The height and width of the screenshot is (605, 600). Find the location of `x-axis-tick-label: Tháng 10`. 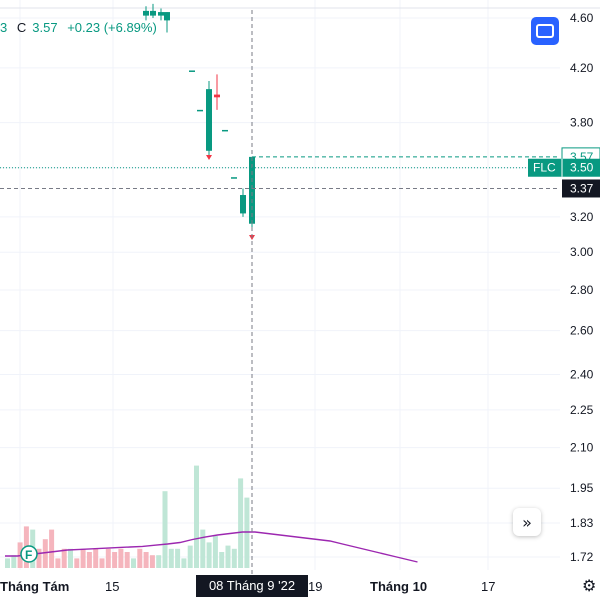

x-axis-tick-label: Tháng 10 is located at coordinates (398, 586).